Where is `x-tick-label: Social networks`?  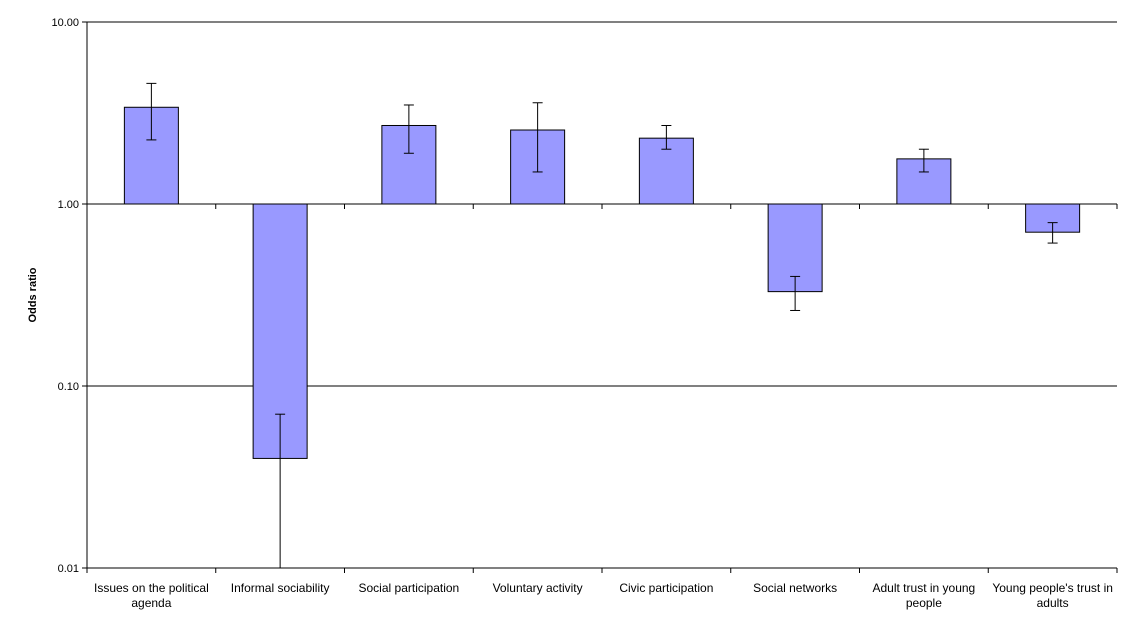
x-tick-label: Social networks is located at coordinates (795, 588).